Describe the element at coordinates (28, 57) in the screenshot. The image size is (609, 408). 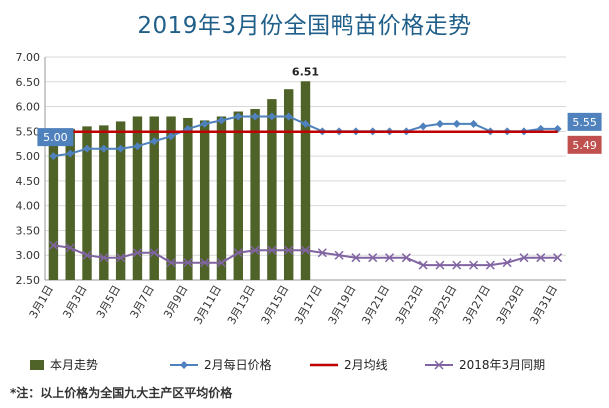
I see `y-tick-label: 7.00` at that location.